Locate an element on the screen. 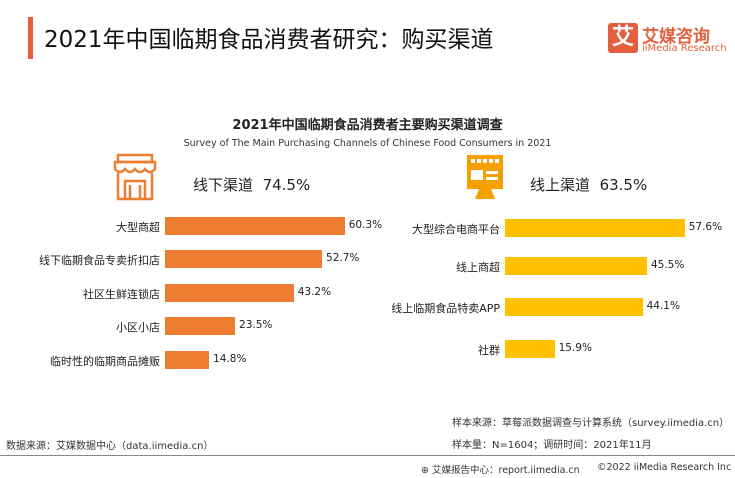  globe-icon: ⊕ is located at coordinates (425, 470).